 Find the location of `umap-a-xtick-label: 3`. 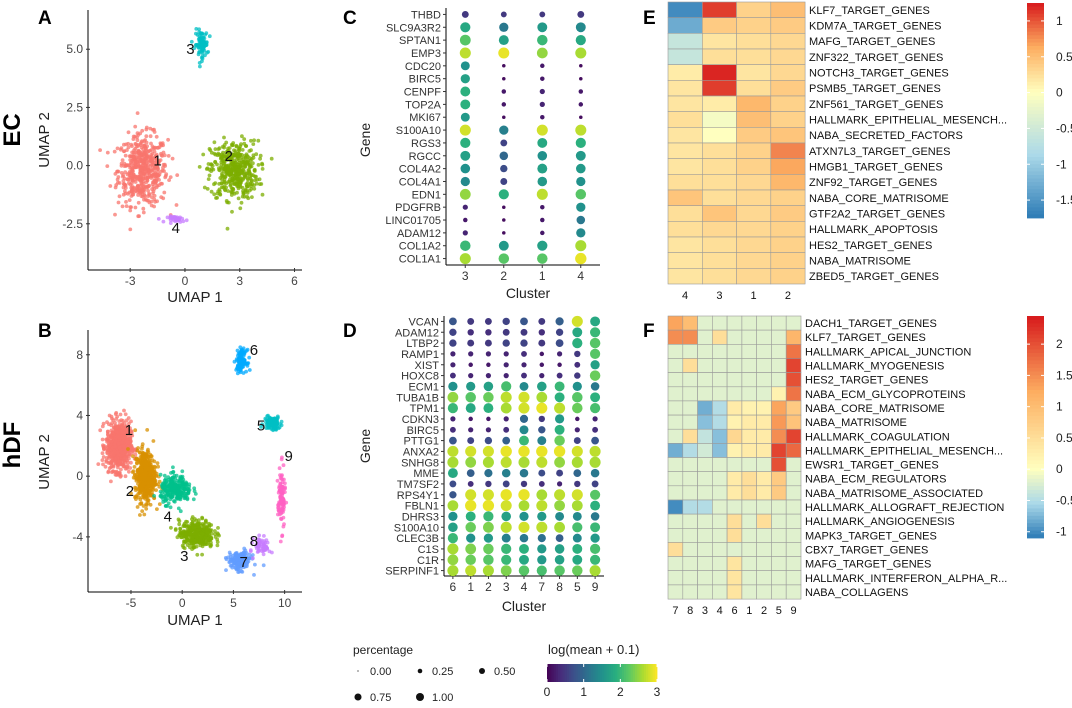

umap-a-xtick-label: 3 is located at coordinates (239, 281).